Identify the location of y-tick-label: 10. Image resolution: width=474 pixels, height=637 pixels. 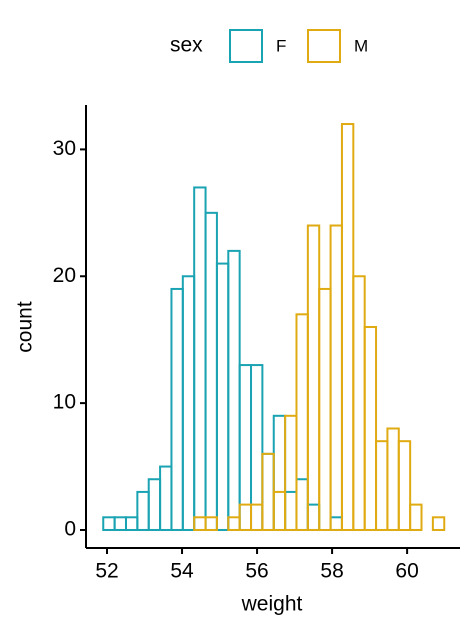
(64, 402).